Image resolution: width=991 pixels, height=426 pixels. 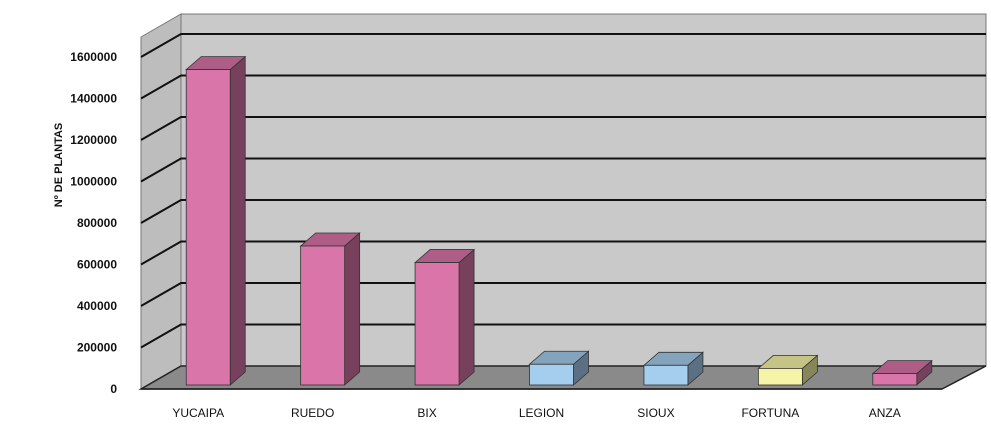 I want to click on y-tick-label: 800000, so click(x=97, y=223).